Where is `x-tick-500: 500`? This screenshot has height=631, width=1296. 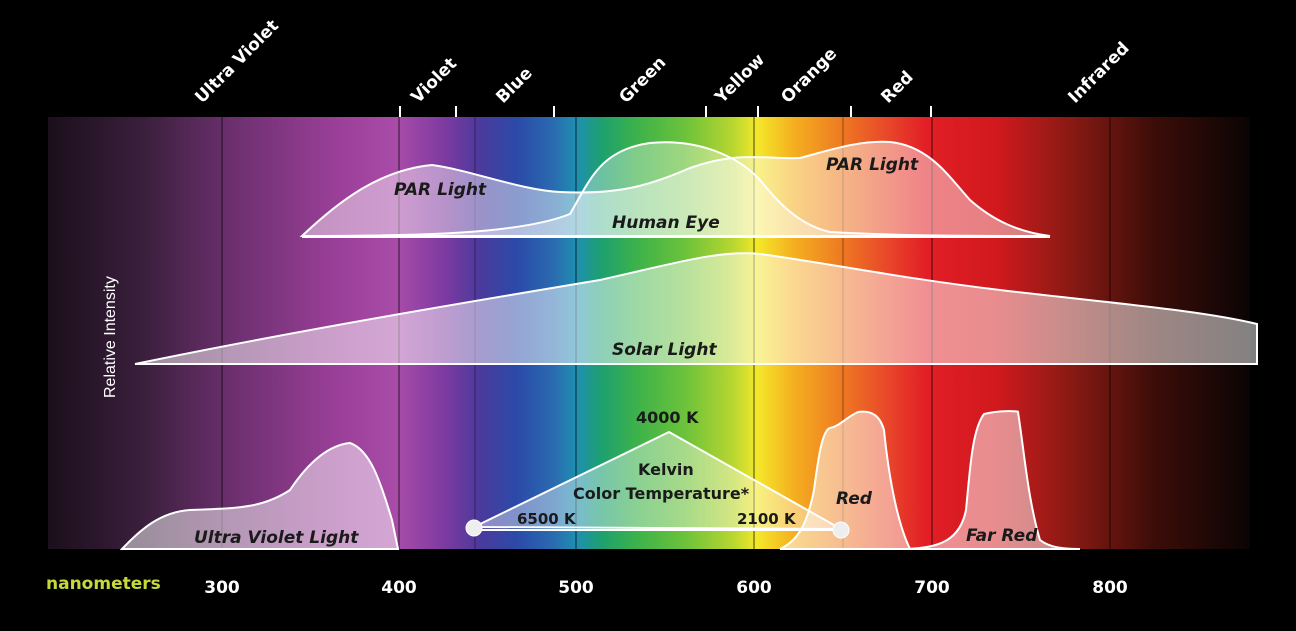 x-tick-500: 500 is located at coordinates (576, 588).